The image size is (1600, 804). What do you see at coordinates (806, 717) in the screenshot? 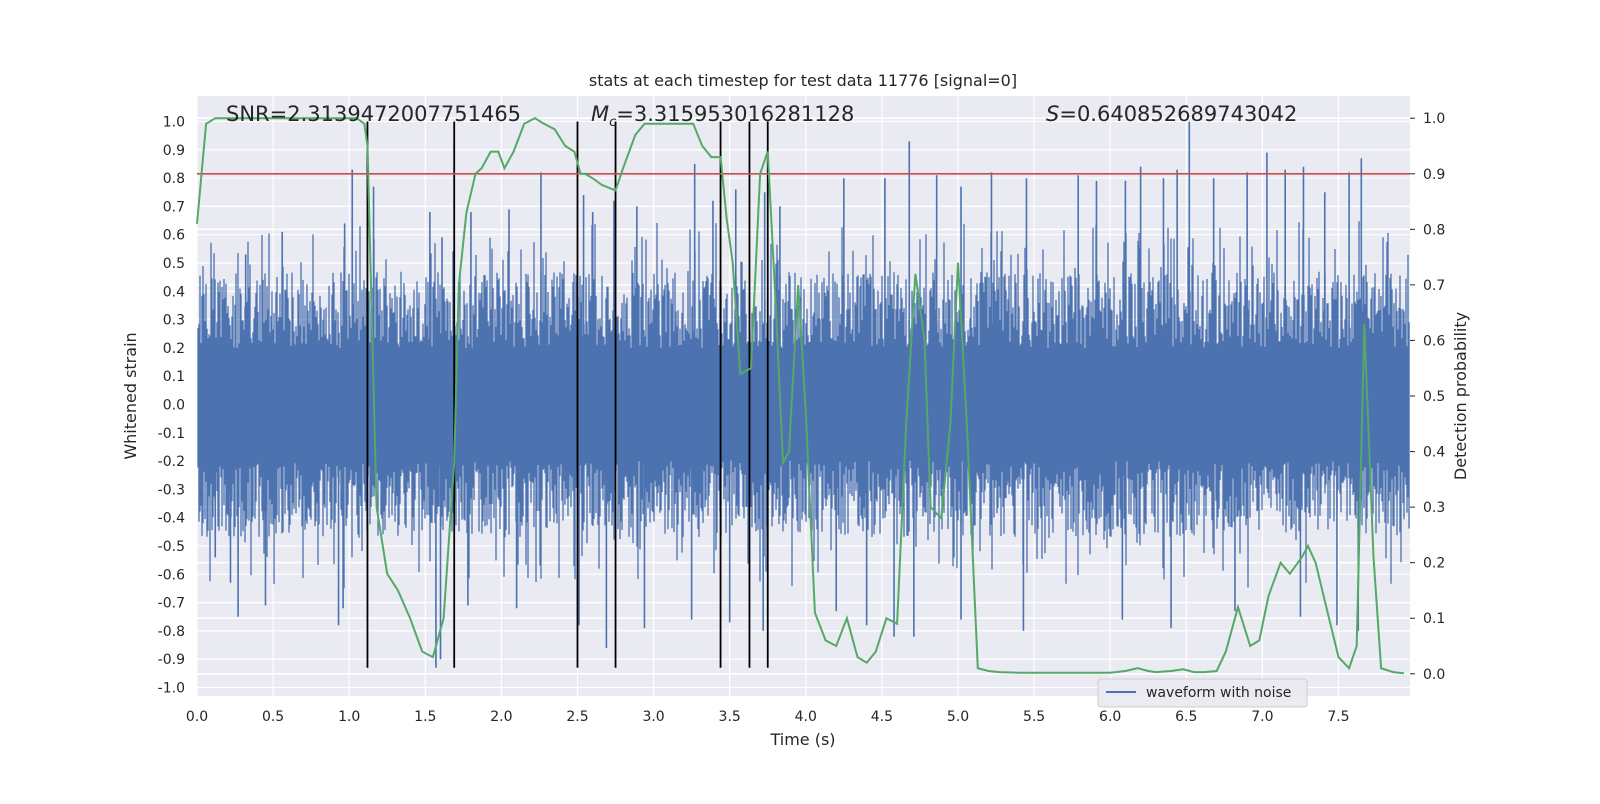
I see `x-tick-label: 4.0` at bounding box center [806, 717].